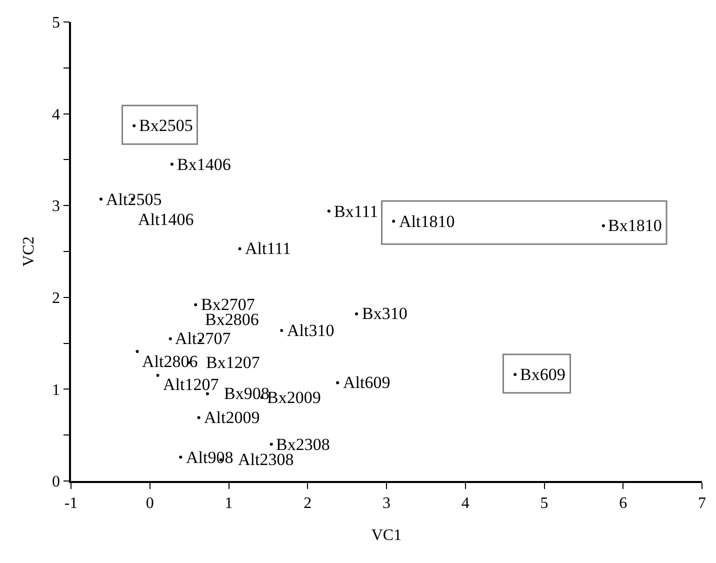  I want to click on data-label: Alt908, so click(210, 457).